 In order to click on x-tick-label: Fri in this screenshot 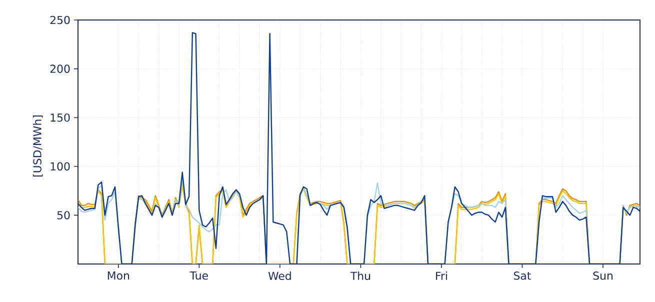, I will do `click(441, 276)`.